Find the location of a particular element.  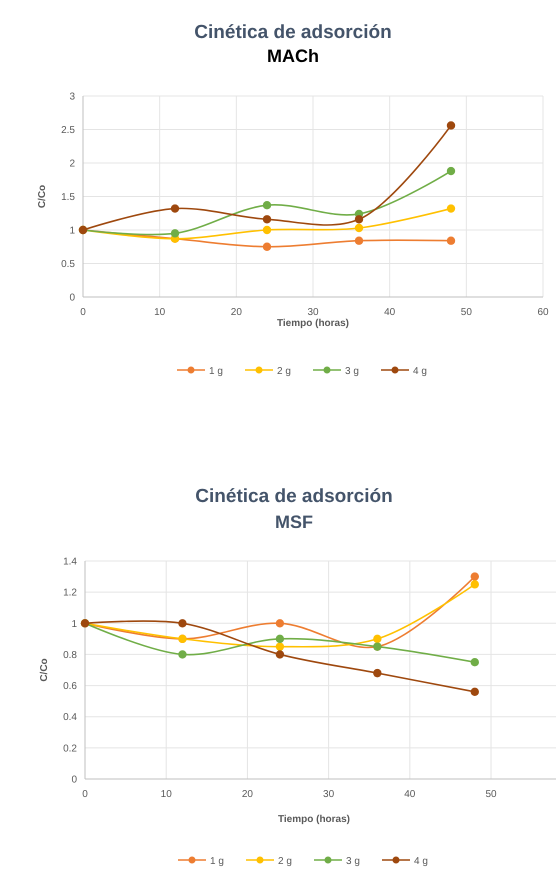

chart-subtitle: MSF is located at coordinates (294, 522).